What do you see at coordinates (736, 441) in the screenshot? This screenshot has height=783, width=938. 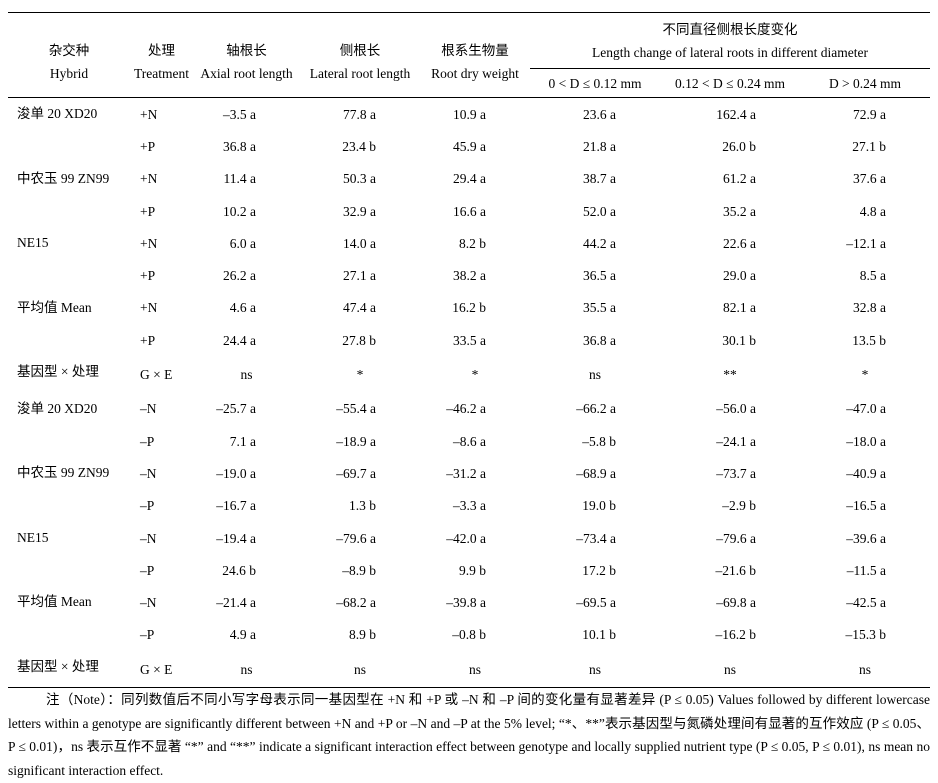 I see `value-cell: –24.1 a` at bounding box center [736, 441].